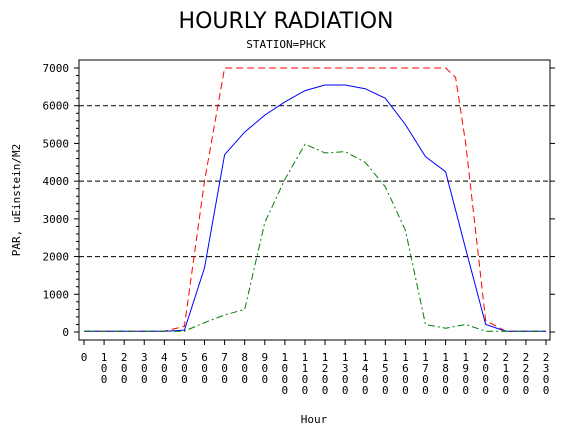  What do you see at coordinates (65, 332) in the screenshot?
I see `y-tick-label: 0` at bounding box center [65, 332].